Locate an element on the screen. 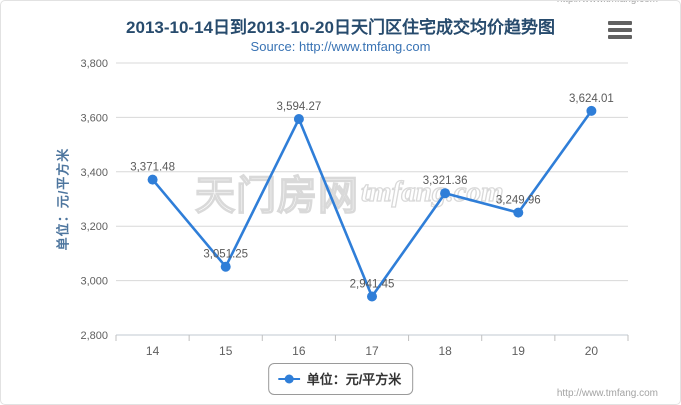 The height and width of the screenshot is (405, 681). x-axis-label: 19 is located at coordinates (519, 351).